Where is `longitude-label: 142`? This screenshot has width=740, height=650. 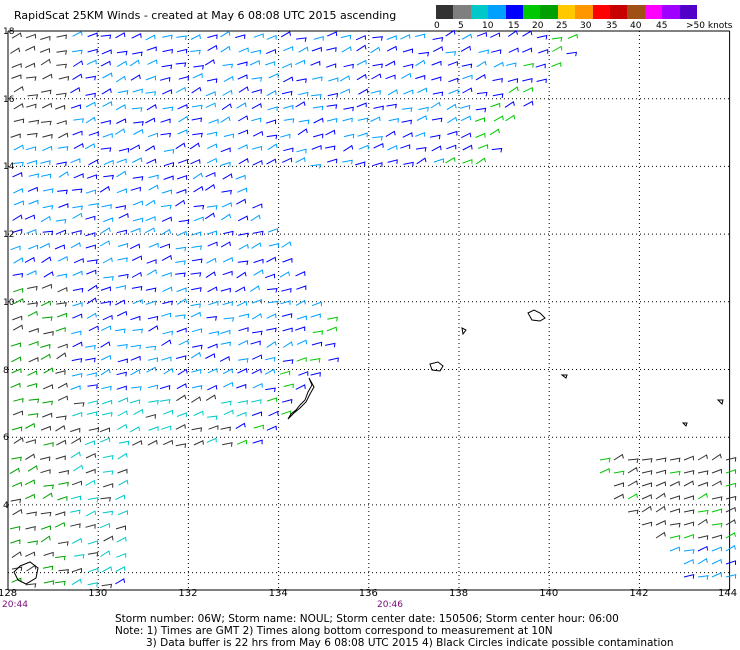 longitude-label: 142 is located at coordinates (639, 593).